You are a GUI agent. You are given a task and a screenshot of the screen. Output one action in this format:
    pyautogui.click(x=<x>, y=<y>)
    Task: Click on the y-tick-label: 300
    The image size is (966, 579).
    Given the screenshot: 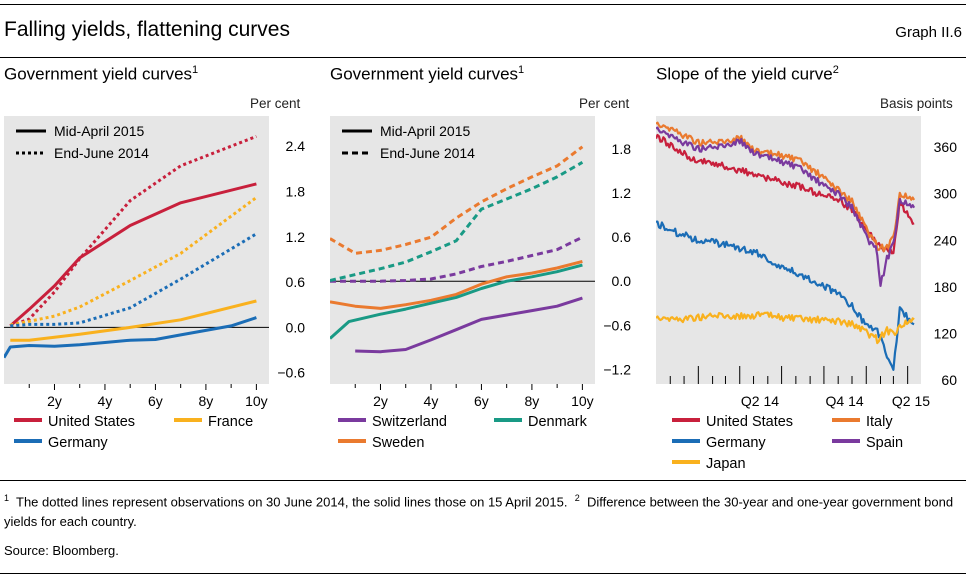 What is the action you would take?
    pyautogui.click(x=946, y=194)
    